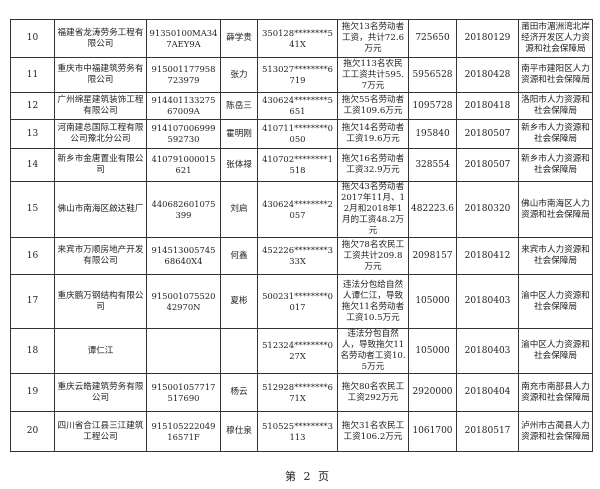  What do you see at coordinates (32, 38) in the screenshot?
I see `row-number-cell: 10` at bounding box center [32, 38].